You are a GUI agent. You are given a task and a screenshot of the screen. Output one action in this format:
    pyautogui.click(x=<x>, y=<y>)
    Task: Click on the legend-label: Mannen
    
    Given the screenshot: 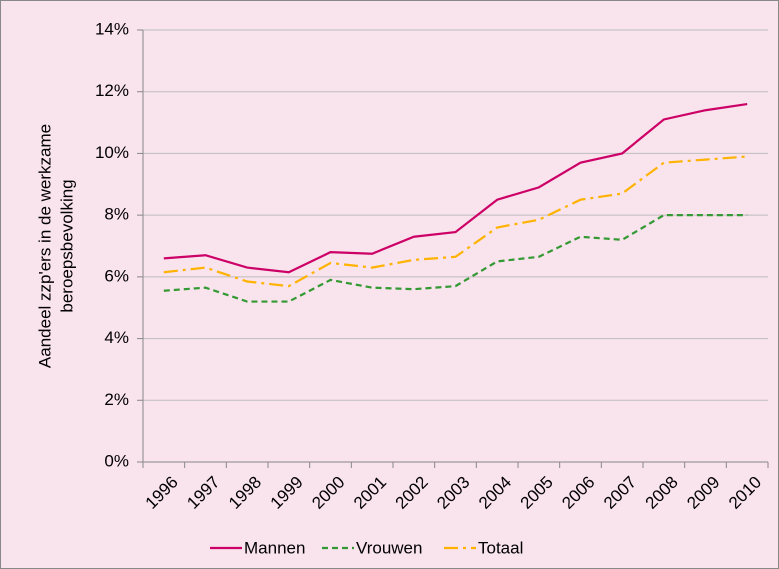 What is the action you would take?
    pyautogui.click(x=274, y=547)
    